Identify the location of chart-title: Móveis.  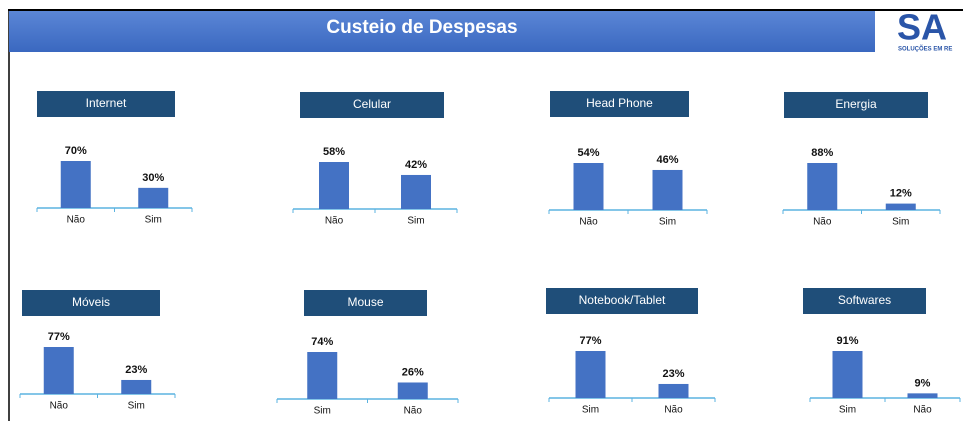
(91, 302).